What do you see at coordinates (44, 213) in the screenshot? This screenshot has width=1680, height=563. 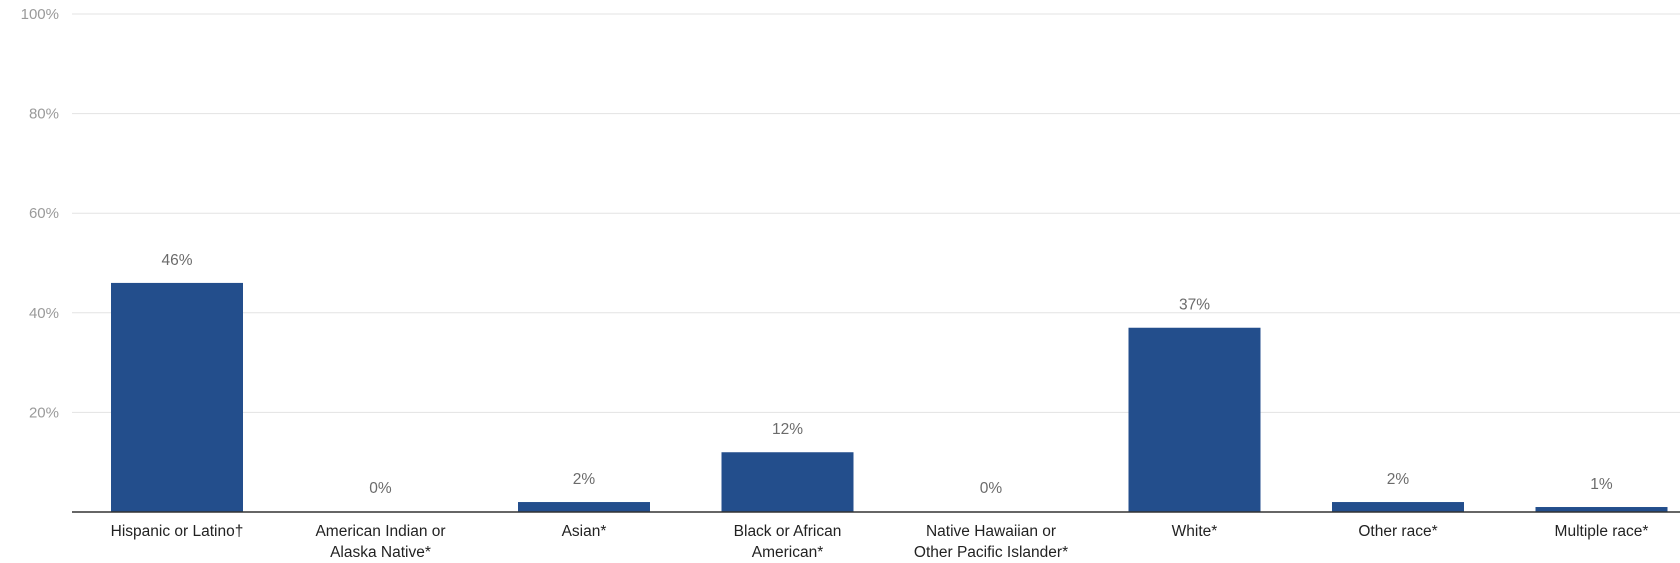 I see `y-tick-label: 60%` at bounding box center [44, 213].